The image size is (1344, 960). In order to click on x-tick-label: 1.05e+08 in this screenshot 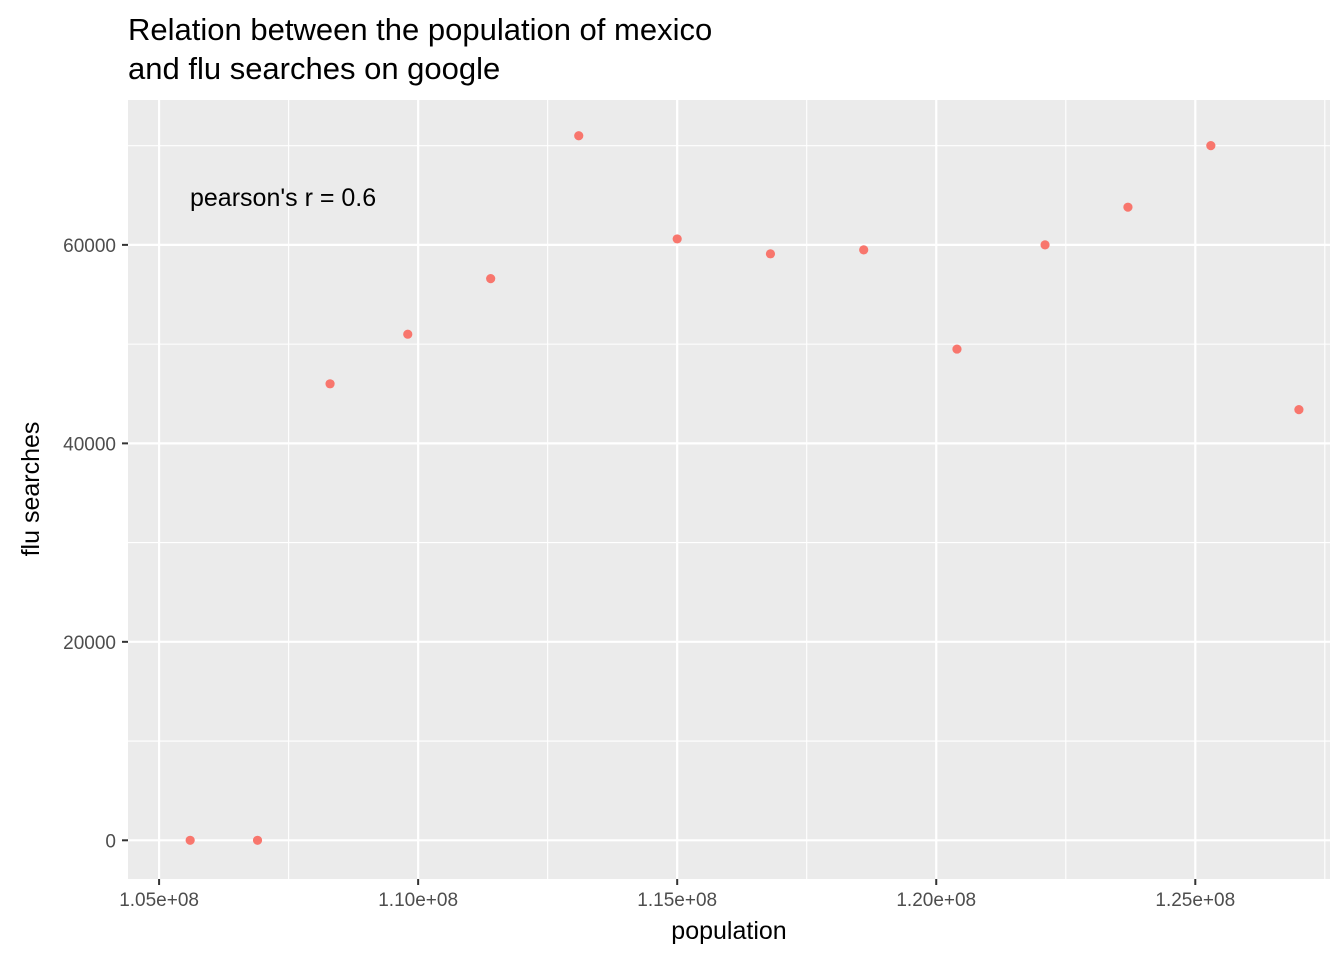, I will do `click(159, 900)`.